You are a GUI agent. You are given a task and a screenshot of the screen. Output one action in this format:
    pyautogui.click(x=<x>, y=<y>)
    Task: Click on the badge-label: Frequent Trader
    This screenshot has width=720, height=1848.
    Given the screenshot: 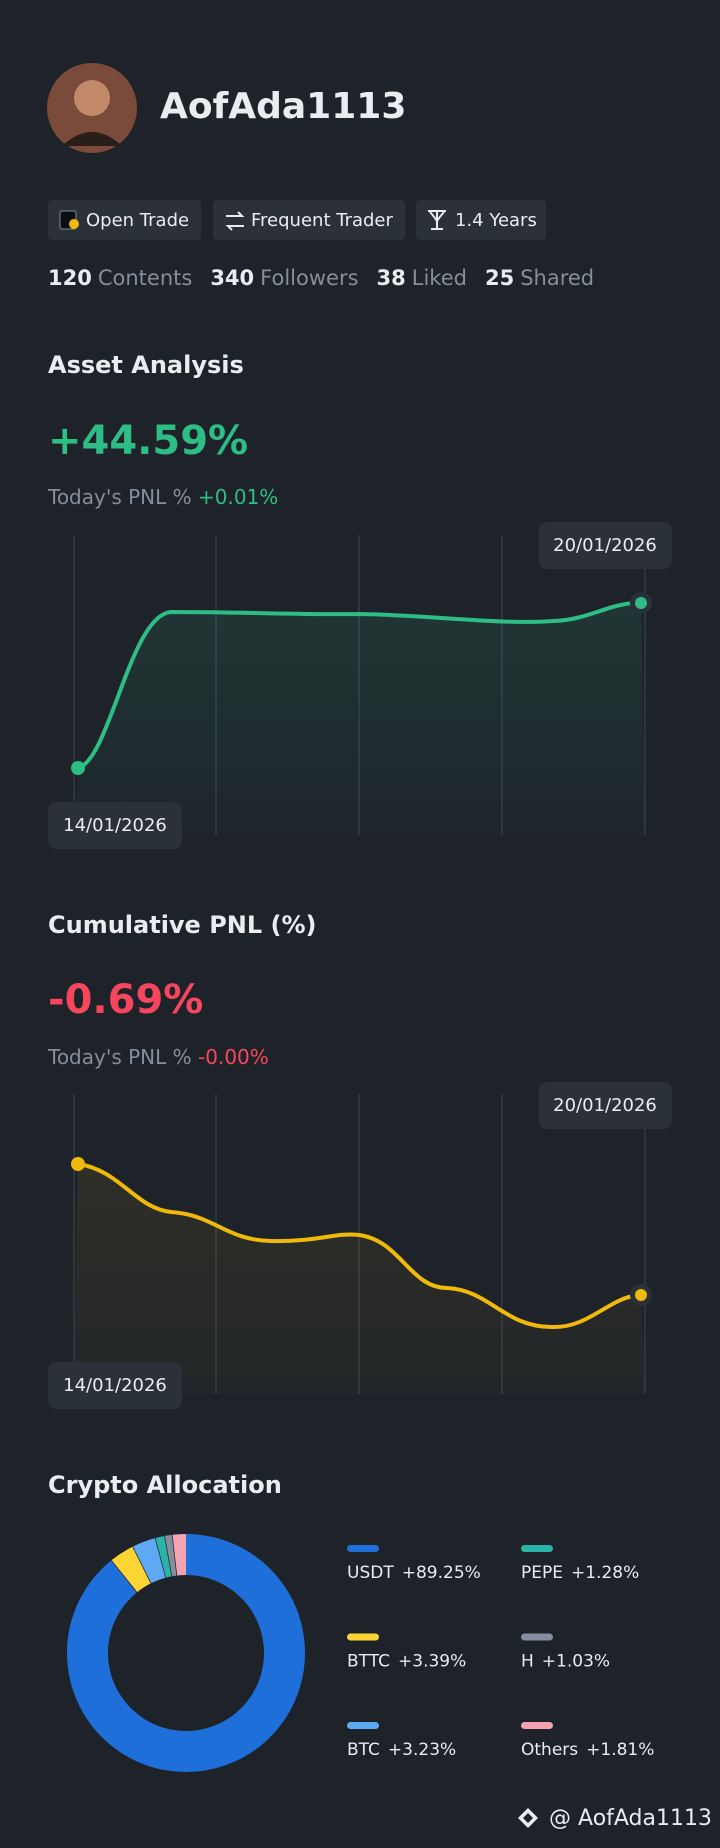 What is the action you would take?
    pyautogui.click(x=322, y=220)
    